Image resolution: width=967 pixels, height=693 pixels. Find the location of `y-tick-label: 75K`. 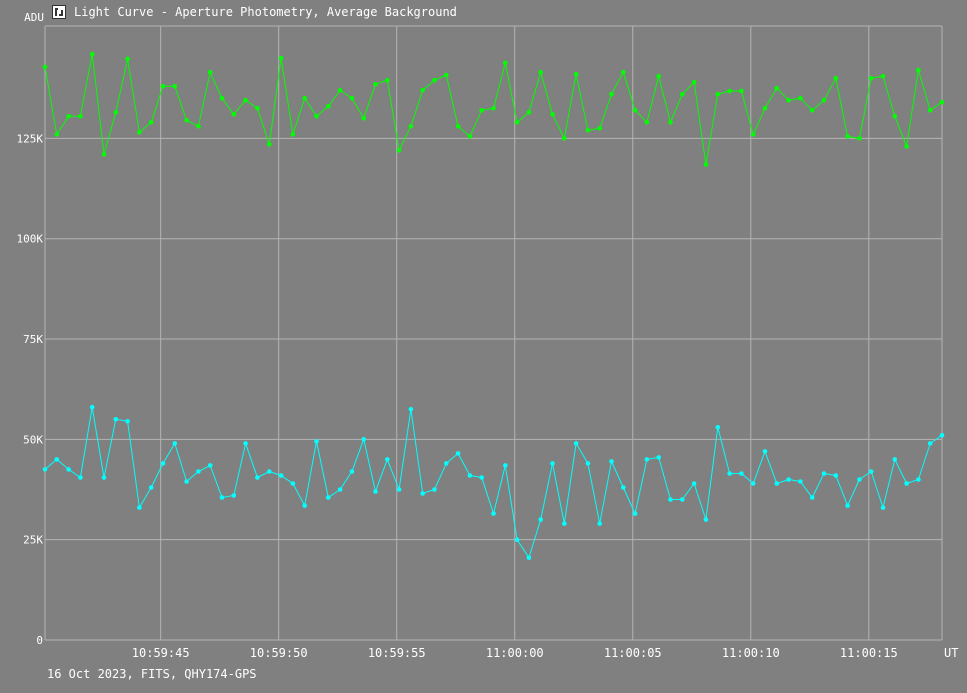

y-tick-label: 75K is located at coordinates (33, 339).